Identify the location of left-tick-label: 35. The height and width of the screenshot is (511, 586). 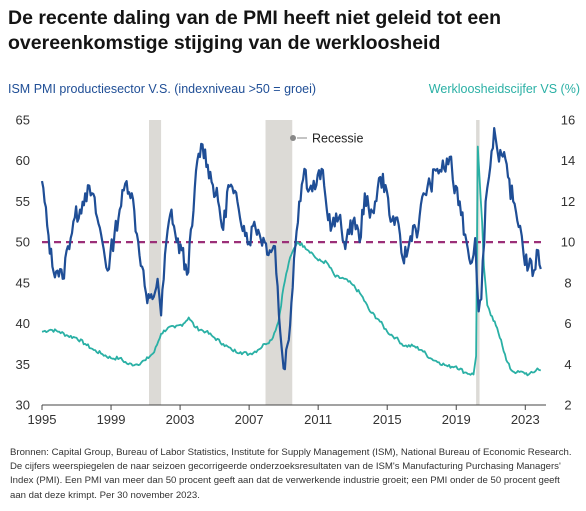
(23, 364).